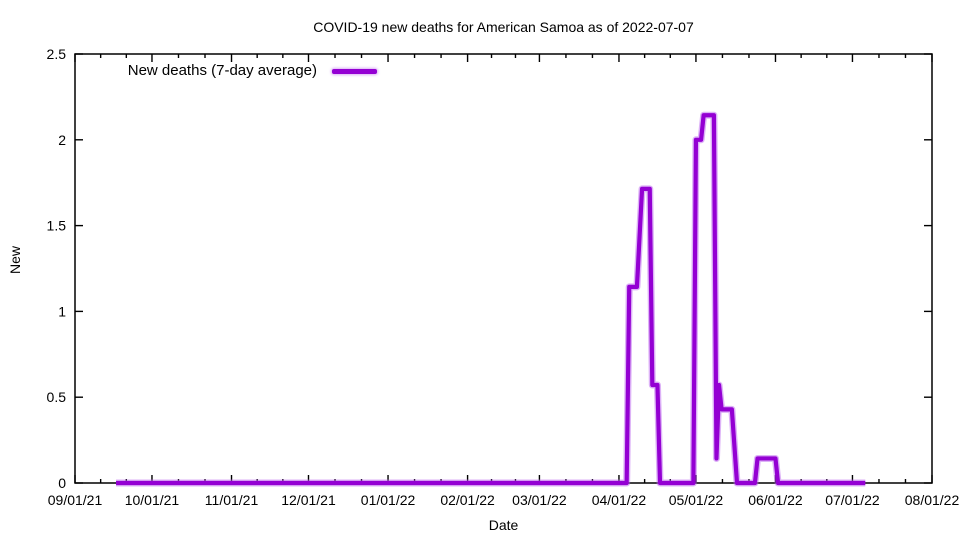 The width and height of the screenshot is (960, 540). I want to click on x-tick-label: 08/01/22, so click(932, 500).